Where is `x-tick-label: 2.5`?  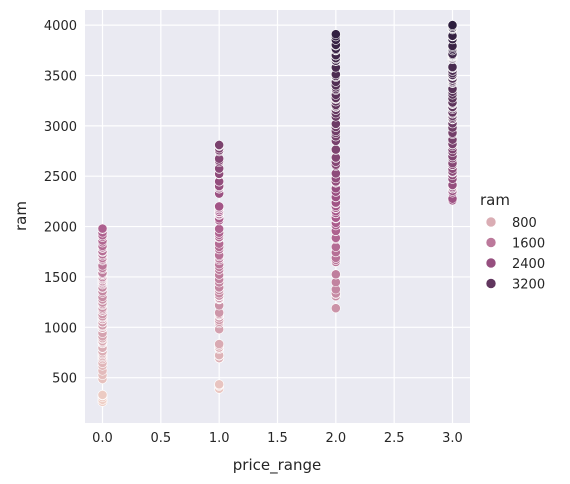 x-tick-label: 2.5 is located at coordinates (394, 438).